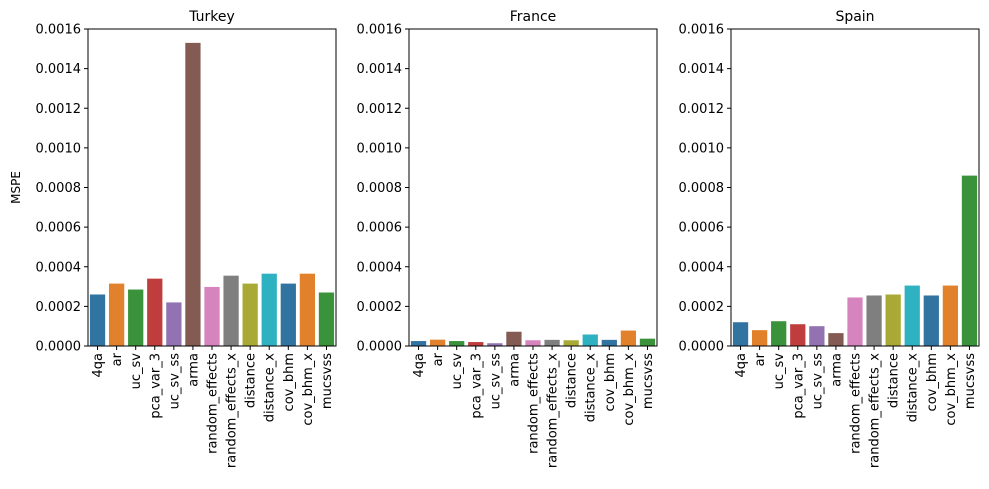 The height and width of the screenshot is (489, 989). I want to click on y-axis-label: MSPE, so click(16, 187).